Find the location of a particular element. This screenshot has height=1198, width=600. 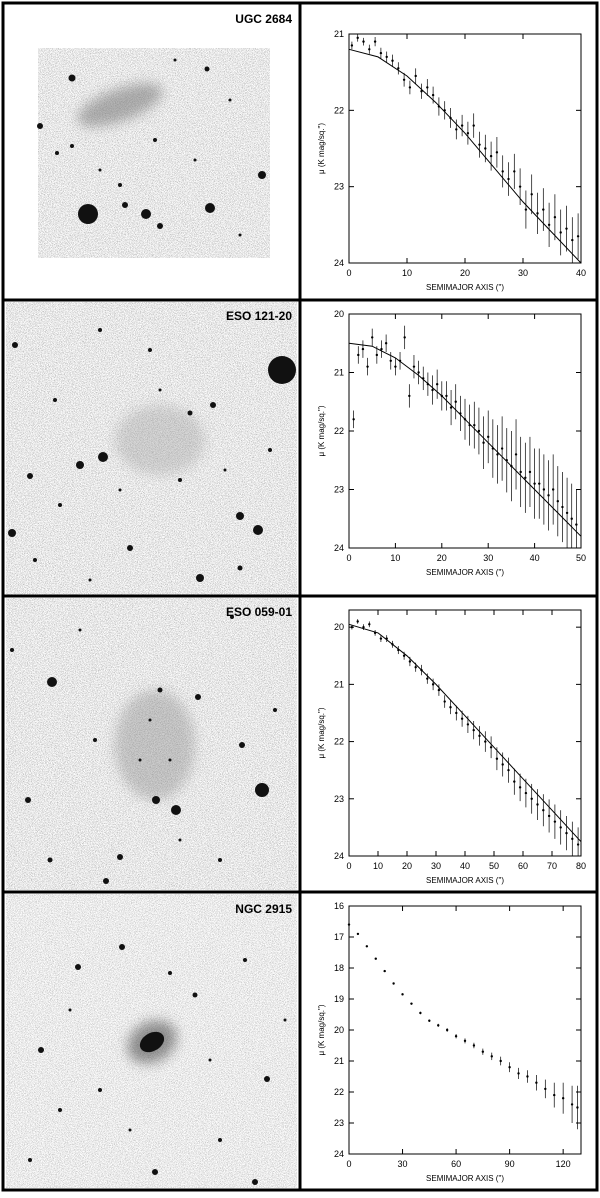

y-tick-label: 23 is located at coordinates (339, 490).